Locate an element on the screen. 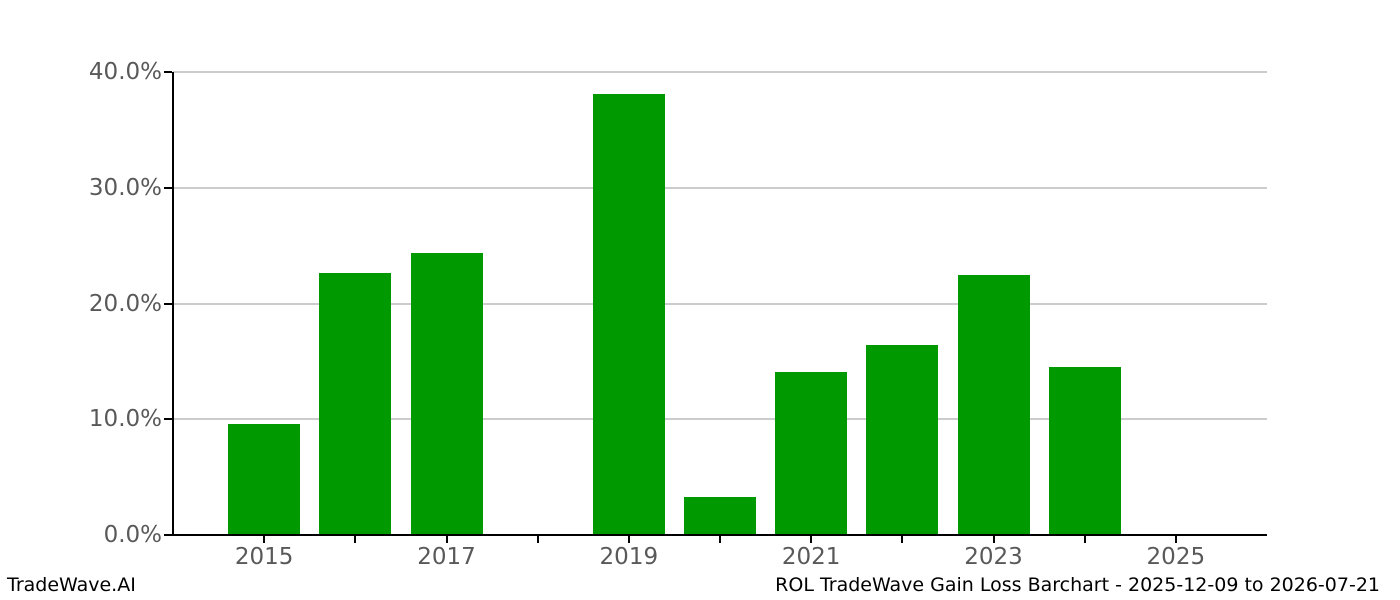  x-tick-2016 is located at coordinates (355, 539).